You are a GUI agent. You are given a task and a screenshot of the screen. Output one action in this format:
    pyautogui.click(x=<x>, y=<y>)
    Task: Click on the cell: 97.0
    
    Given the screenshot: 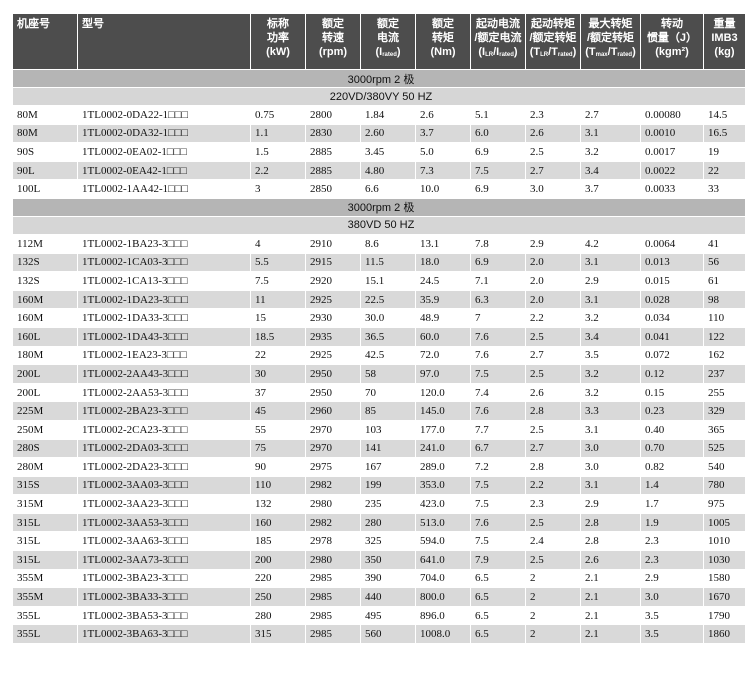 What is the action you would take?
    pyautogui.click(x=443, y=374)
    